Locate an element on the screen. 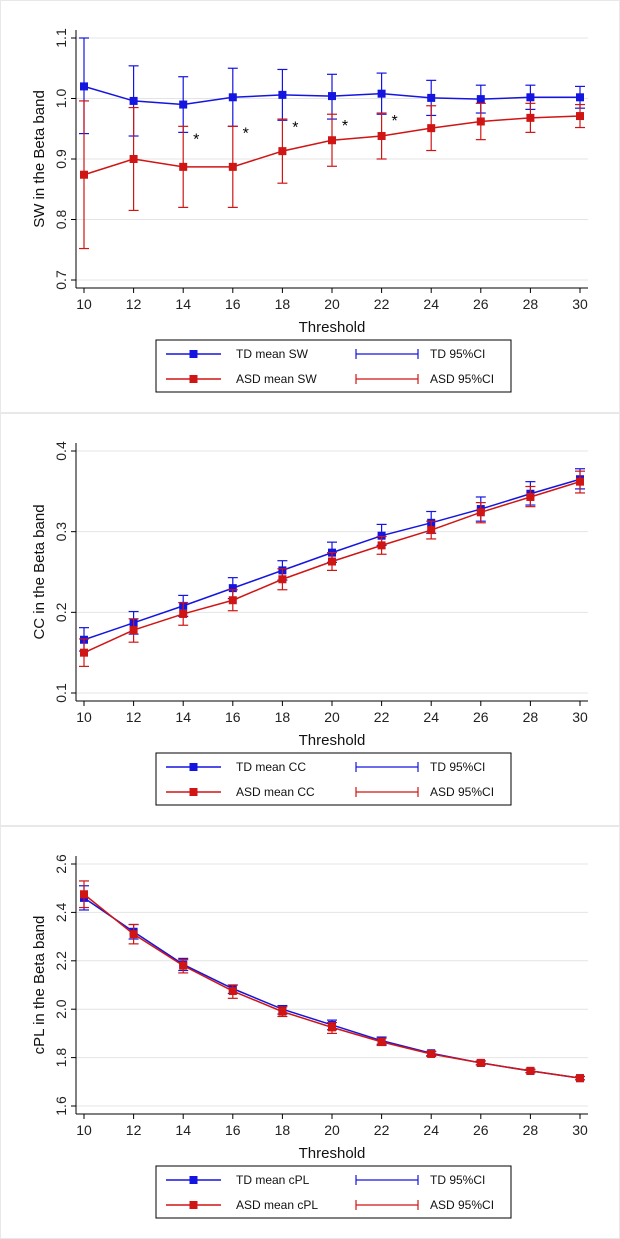 Image resolution: width=620 pixels, height=1239 pixels. x-tick-label: 18 is located at coordinates (283, 717).